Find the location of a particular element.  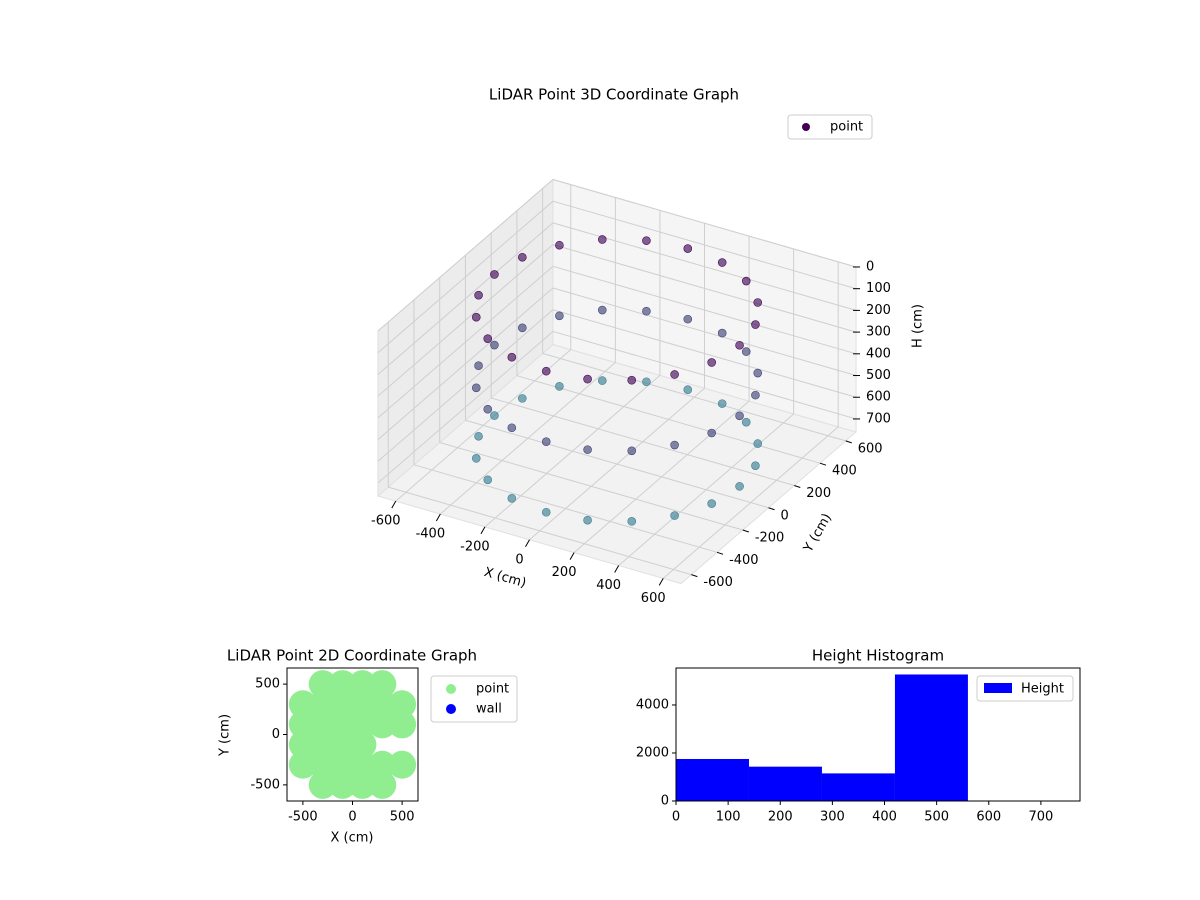

z-tick-label: 100 is located at coordinates (878, 288).